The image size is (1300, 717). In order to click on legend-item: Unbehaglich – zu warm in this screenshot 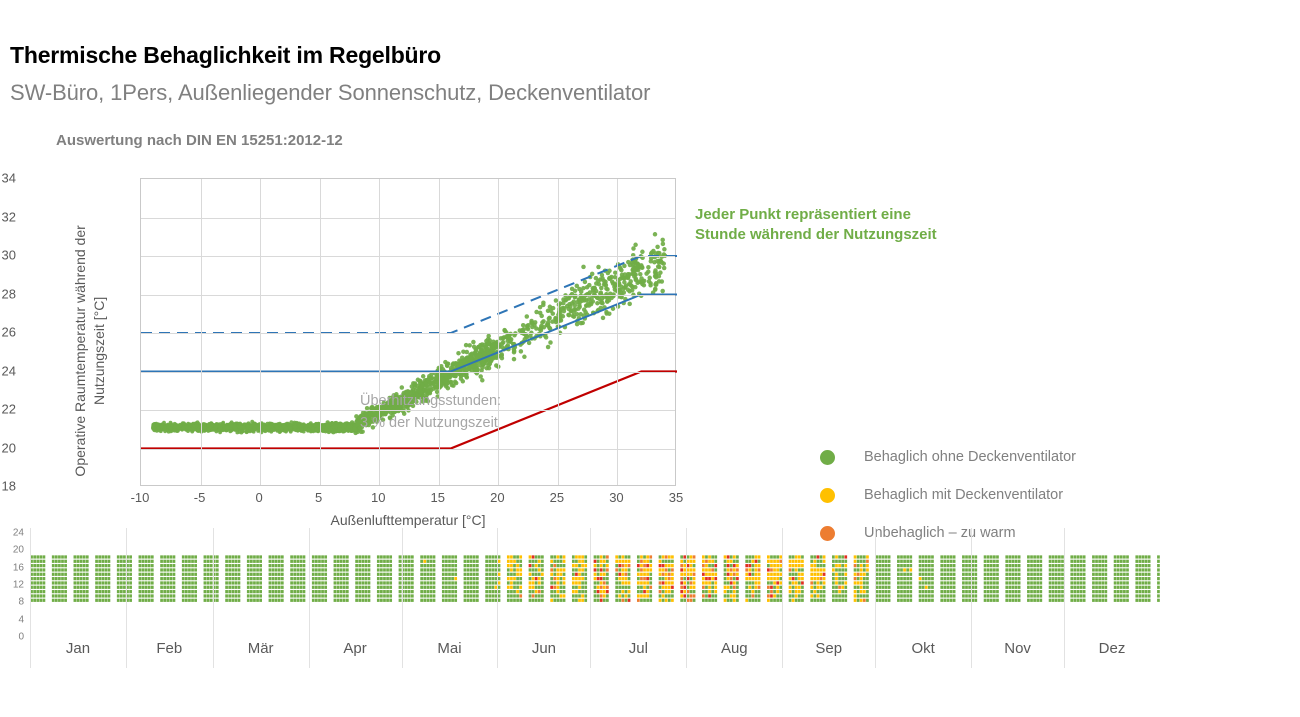, I will do `click(948, 533)`.